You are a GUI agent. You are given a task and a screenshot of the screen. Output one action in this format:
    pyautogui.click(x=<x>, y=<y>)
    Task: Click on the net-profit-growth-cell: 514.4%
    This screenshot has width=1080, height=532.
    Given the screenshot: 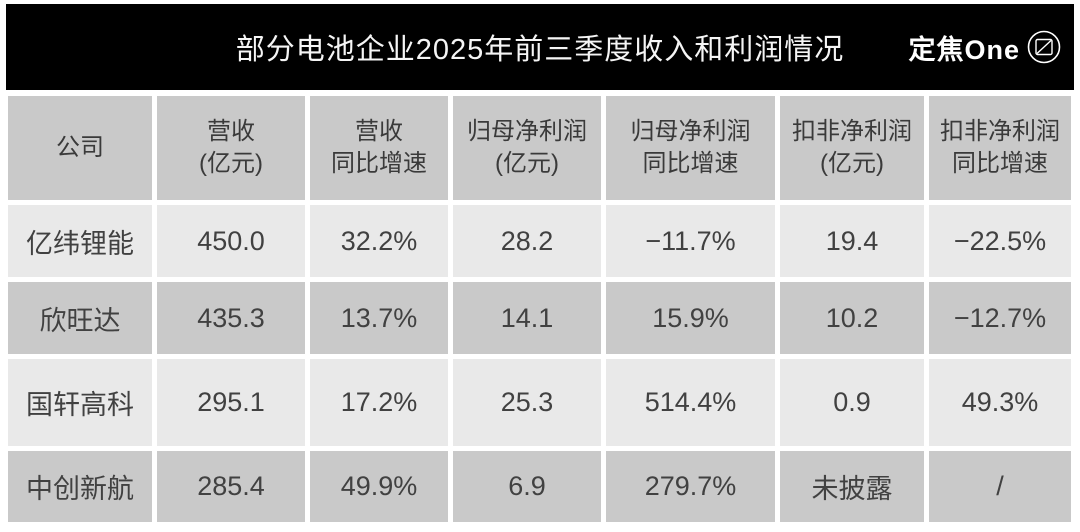 What is the action you would take?
    pyautogui.click(x=690, y=402)
    